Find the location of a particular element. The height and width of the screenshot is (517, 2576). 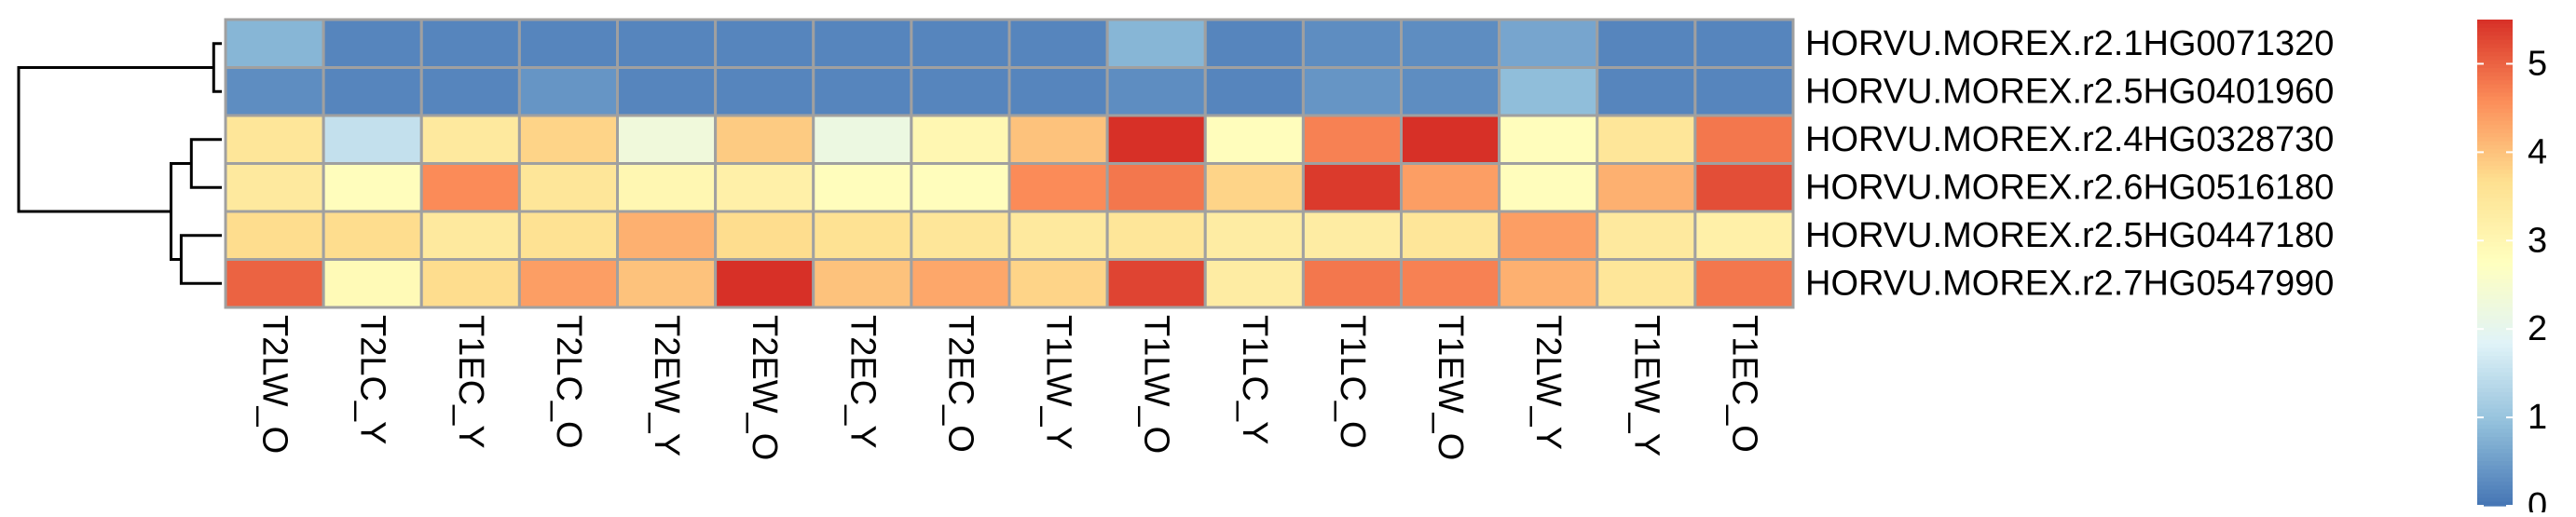

legend-tick-label: 5 is located at coordinates (2537, 64).